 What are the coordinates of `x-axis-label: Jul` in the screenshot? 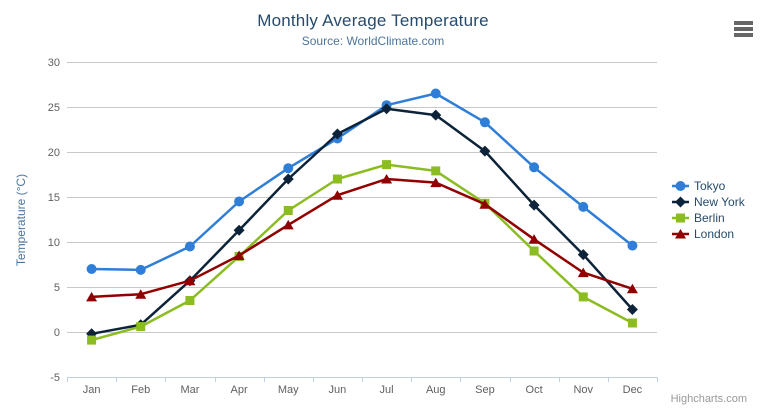 It's located at (387, 390).